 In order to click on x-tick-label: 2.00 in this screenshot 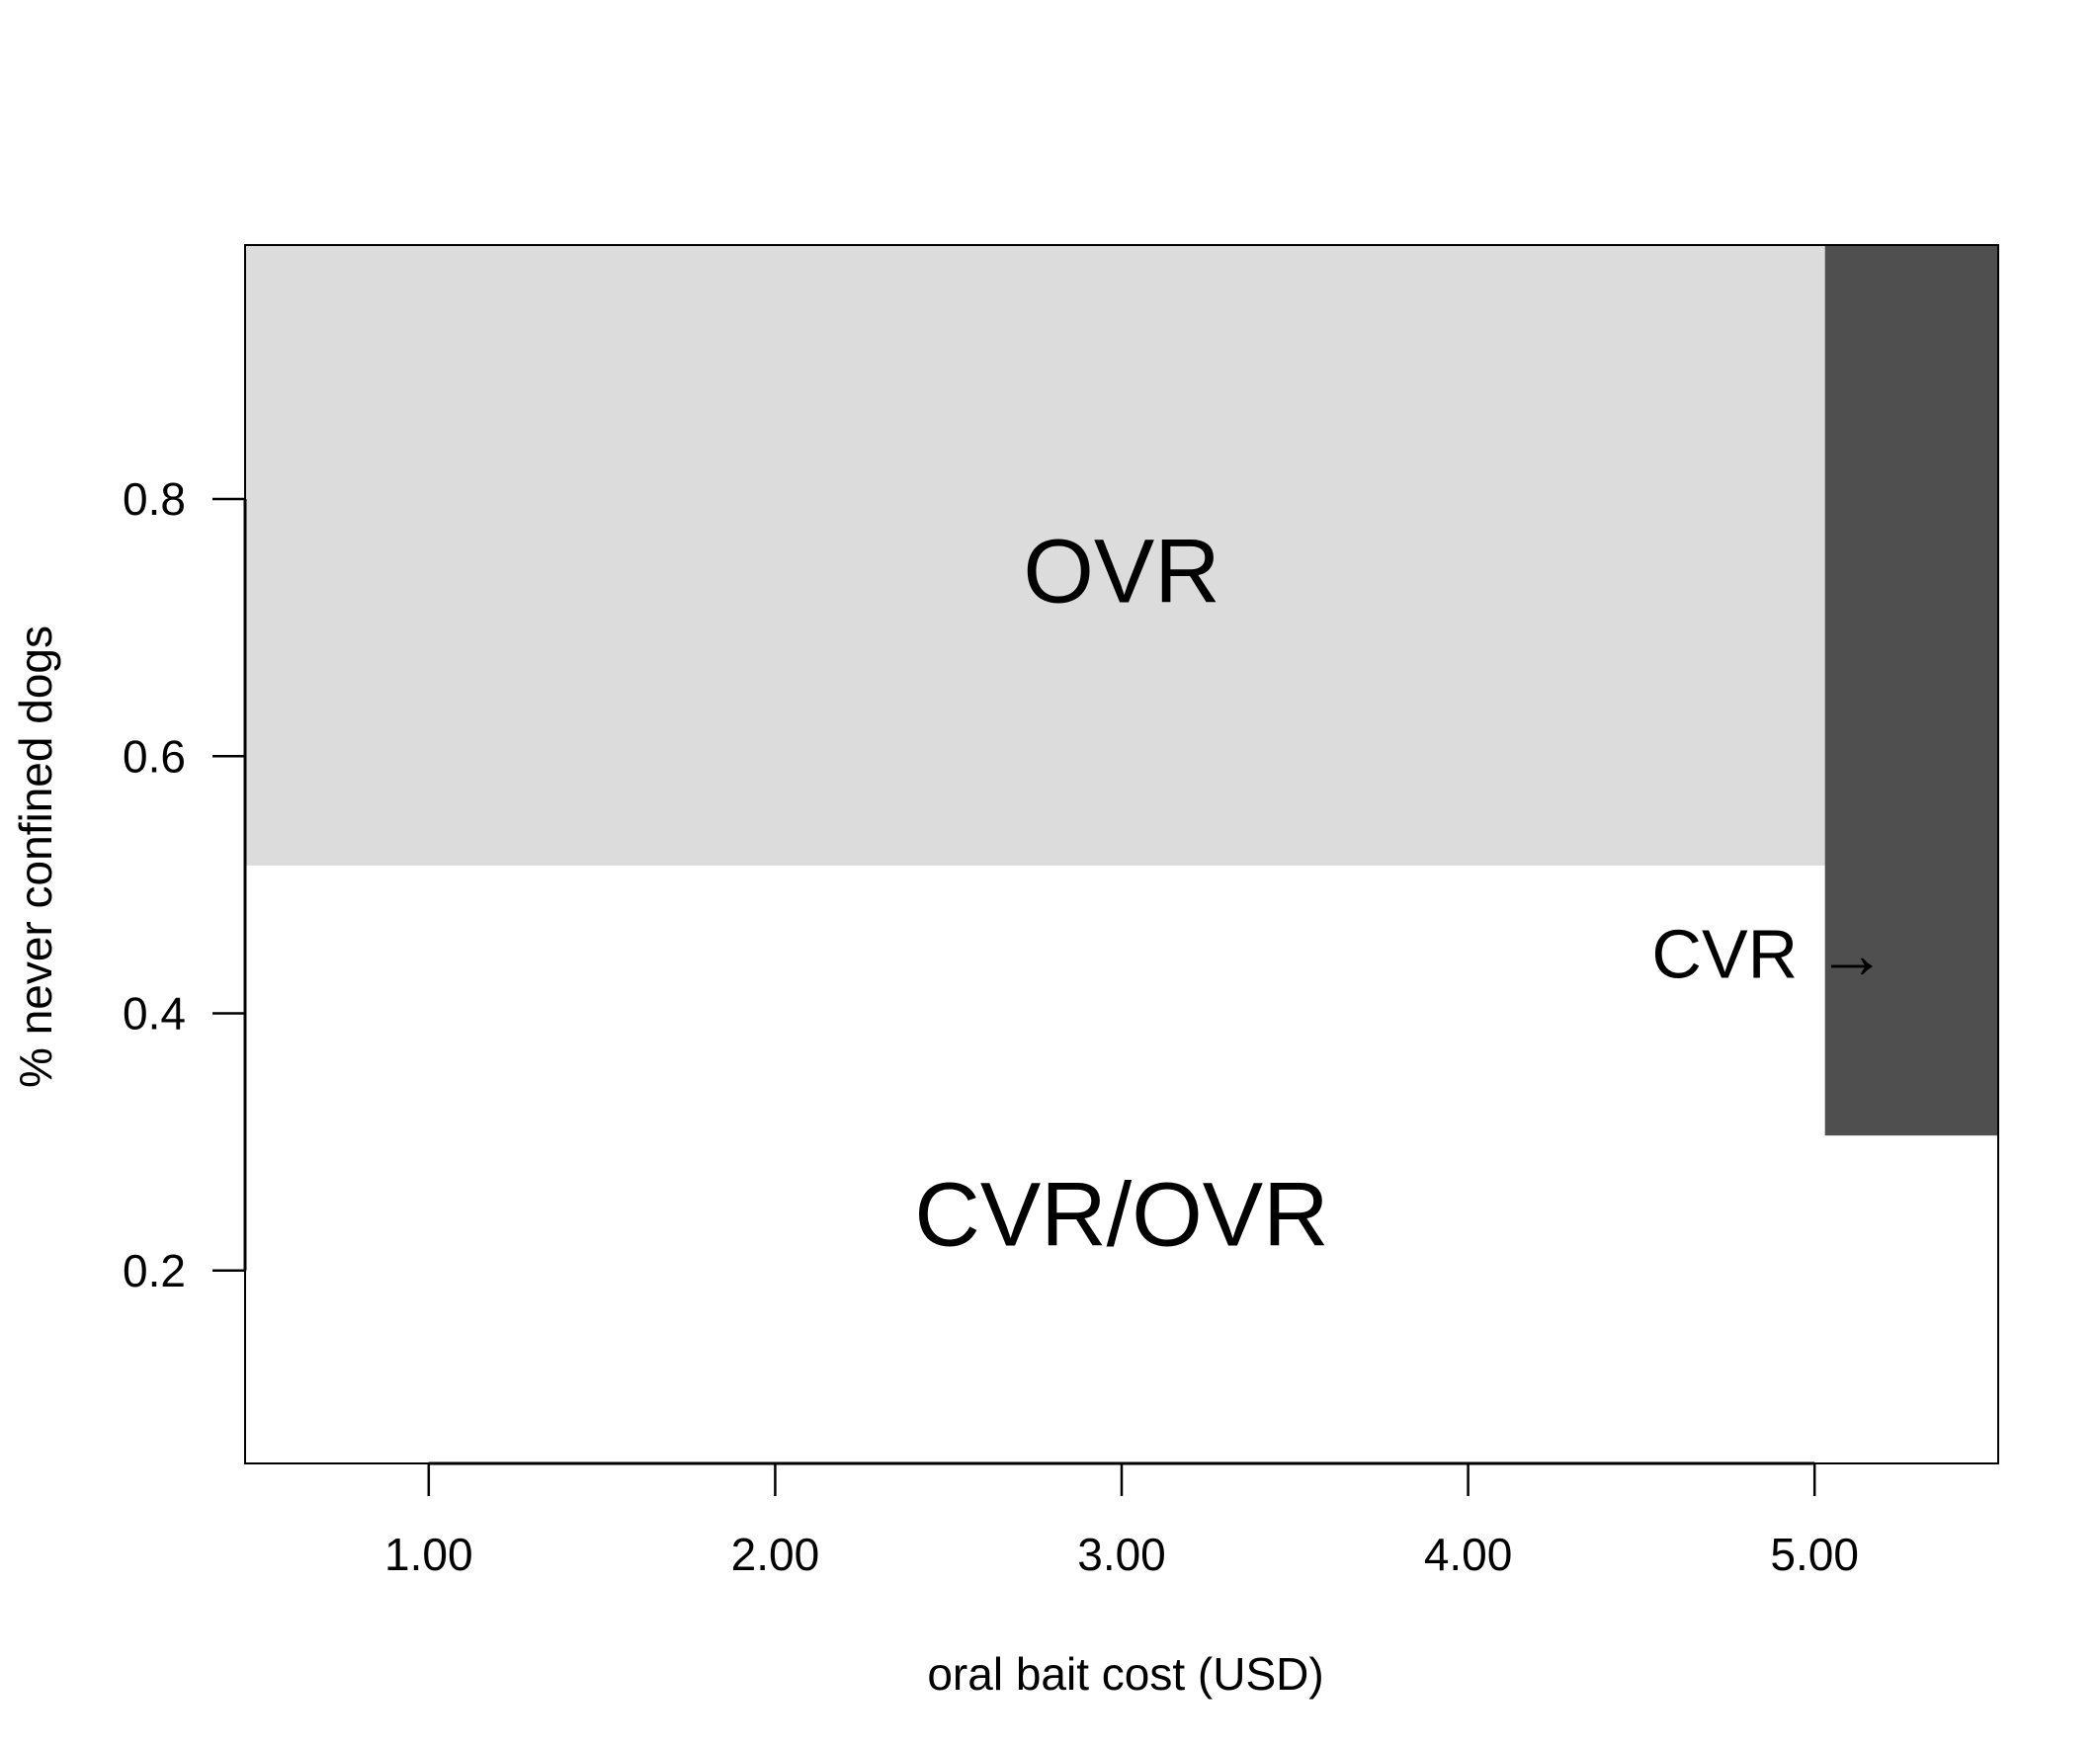, I will do `click(775, 1554)`.